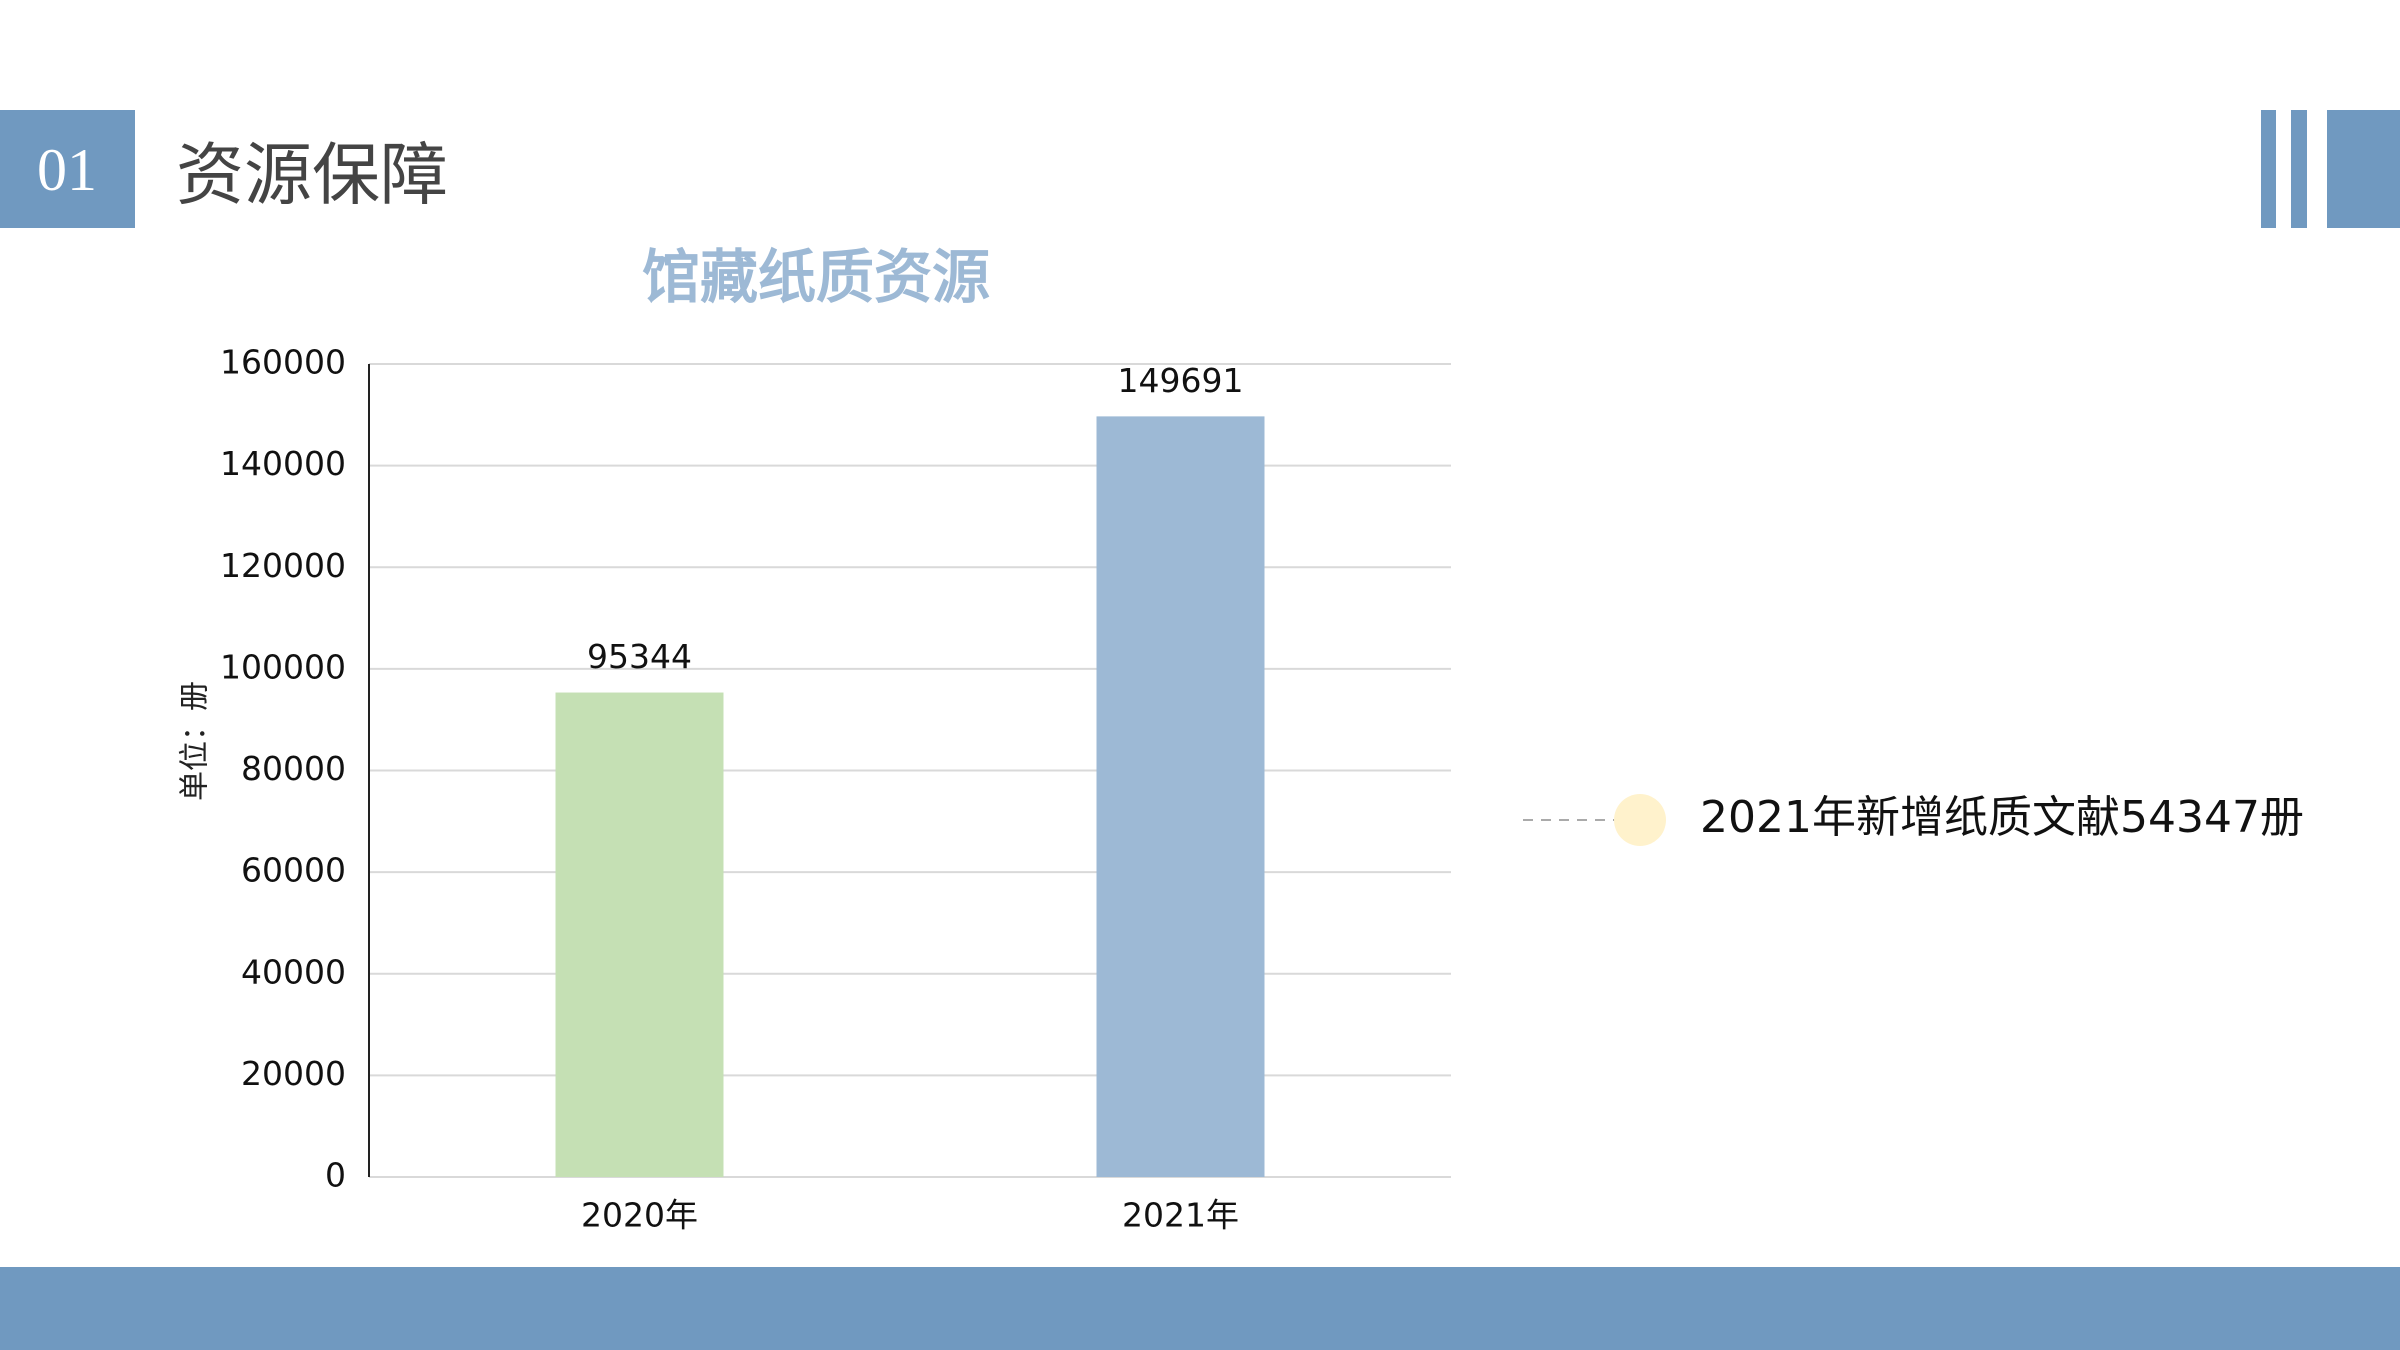 This screenshot has width=2400, height=1350. Describe the element at coordinates (1181, 380) in the screenshot. I see `value-label: 149691` at that location.